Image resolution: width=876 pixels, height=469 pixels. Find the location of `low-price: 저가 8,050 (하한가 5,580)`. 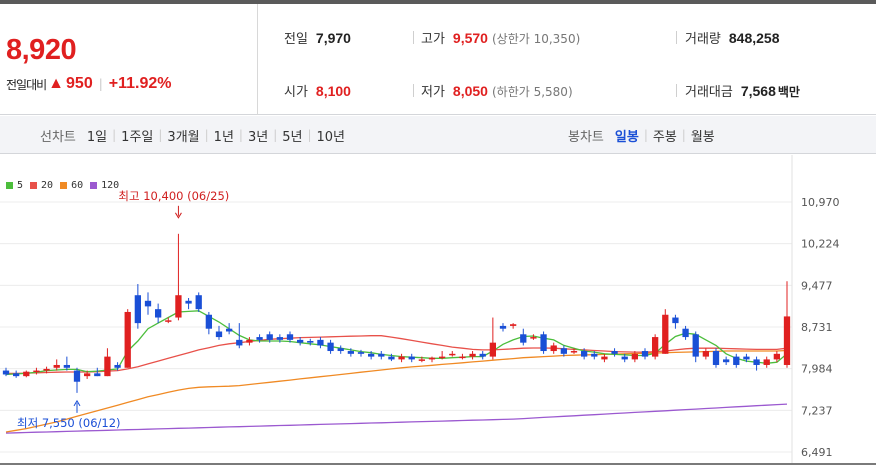

low-price: 저가 8,050 (하한가 5,580) is located at coordinates (497, 90).